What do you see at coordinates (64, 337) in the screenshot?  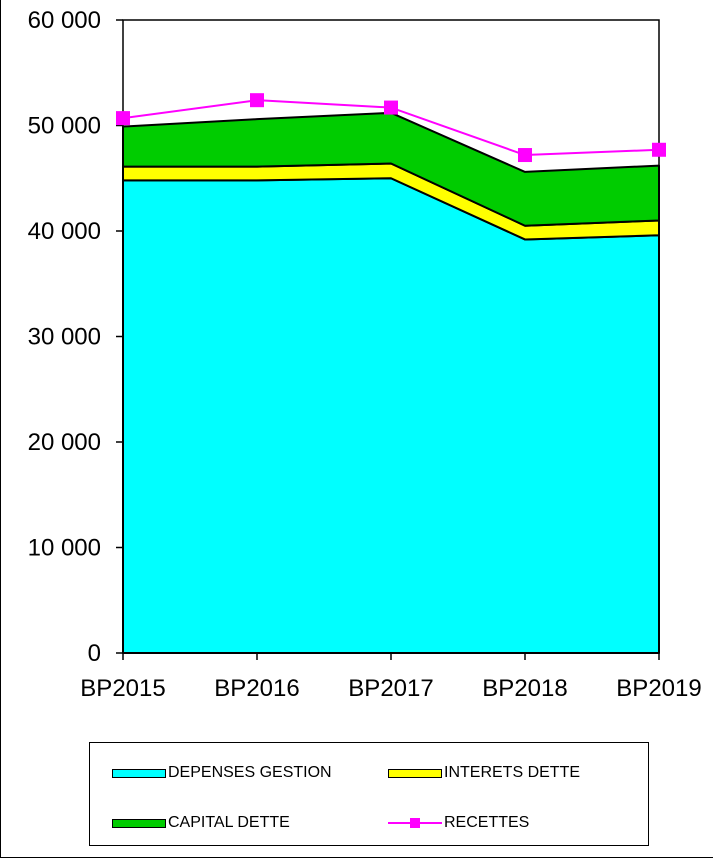 I see `y-tick-label: 30 000` at bounding box center [64, 337].